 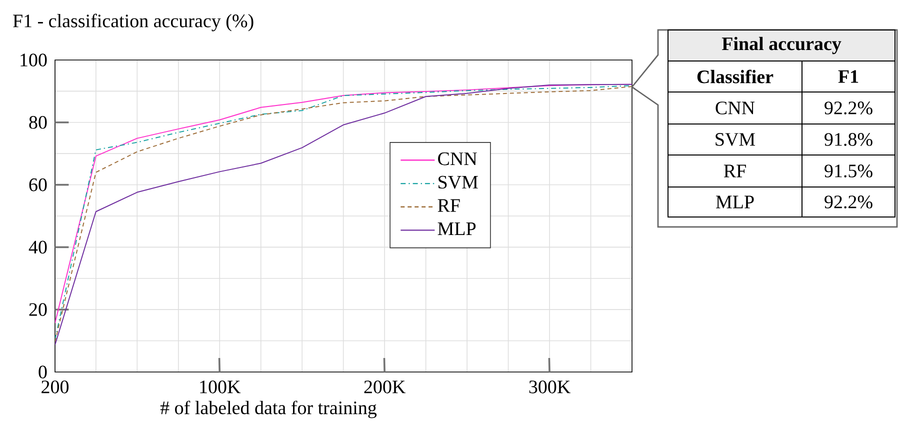 I want to click on text: MLP, so click(x=735, y=202).